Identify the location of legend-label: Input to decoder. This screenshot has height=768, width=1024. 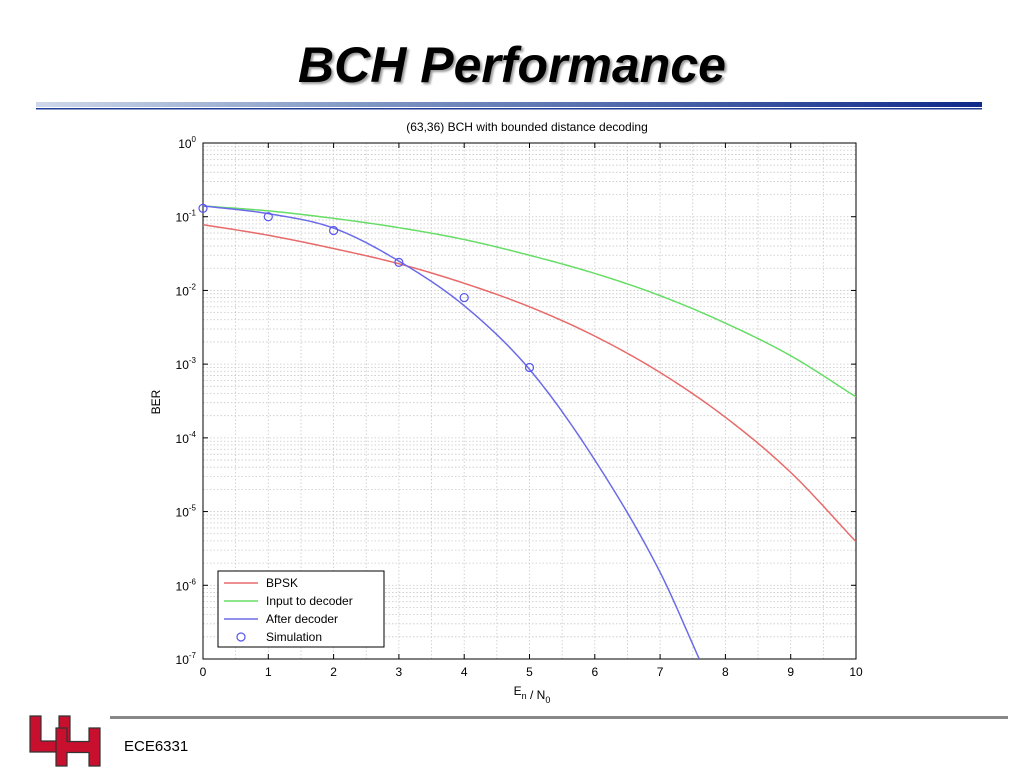
(309, 601).